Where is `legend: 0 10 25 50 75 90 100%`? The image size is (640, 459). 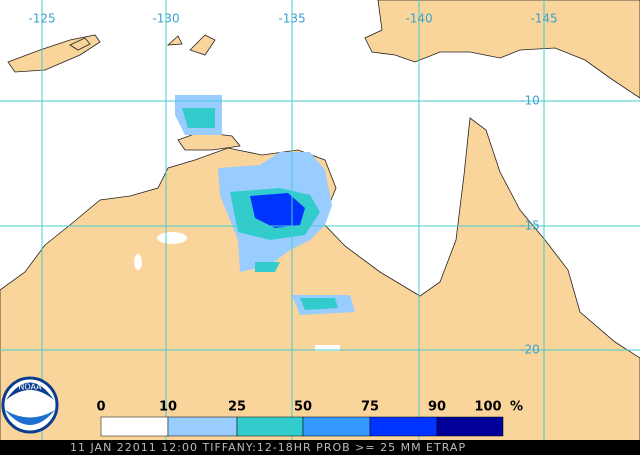 legend: 0 10 25 50 75 90 100% is located at coordinates (309, 418).